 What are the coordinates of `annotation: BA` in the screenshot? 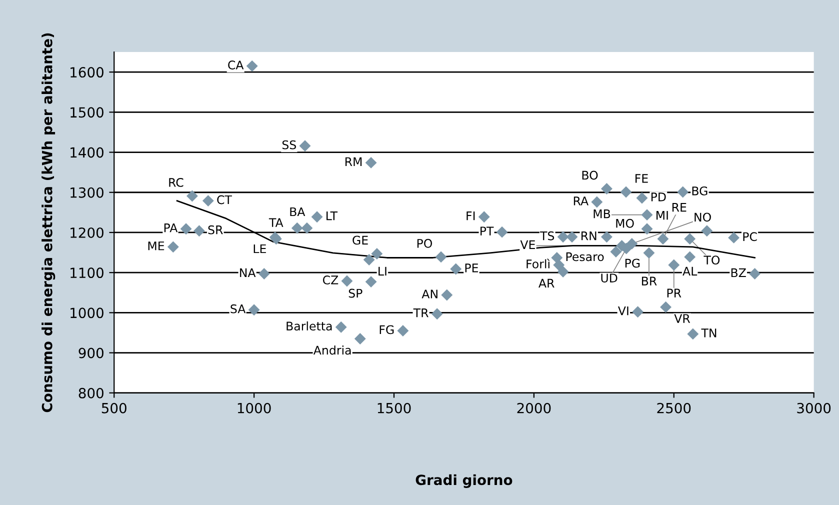 It's located at (298, 211).